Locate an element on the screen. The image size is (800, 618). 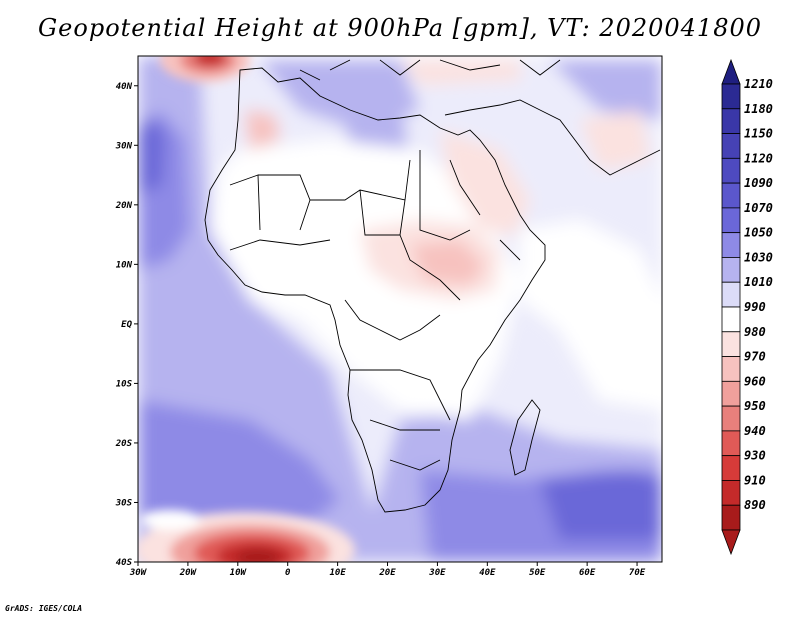
lon-tick-label: 30E is located at coordinates (437, 573).